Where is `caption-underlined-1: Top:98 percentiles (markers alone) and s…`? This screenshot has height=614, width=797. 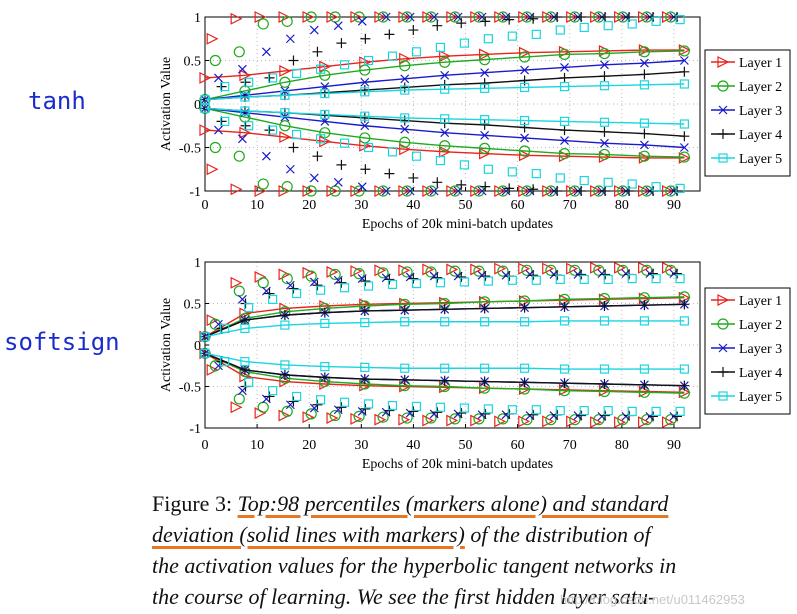
caption-underlined-1: Top:98 percentiles (markers alone) and s… is located at coordinates (453, 503).